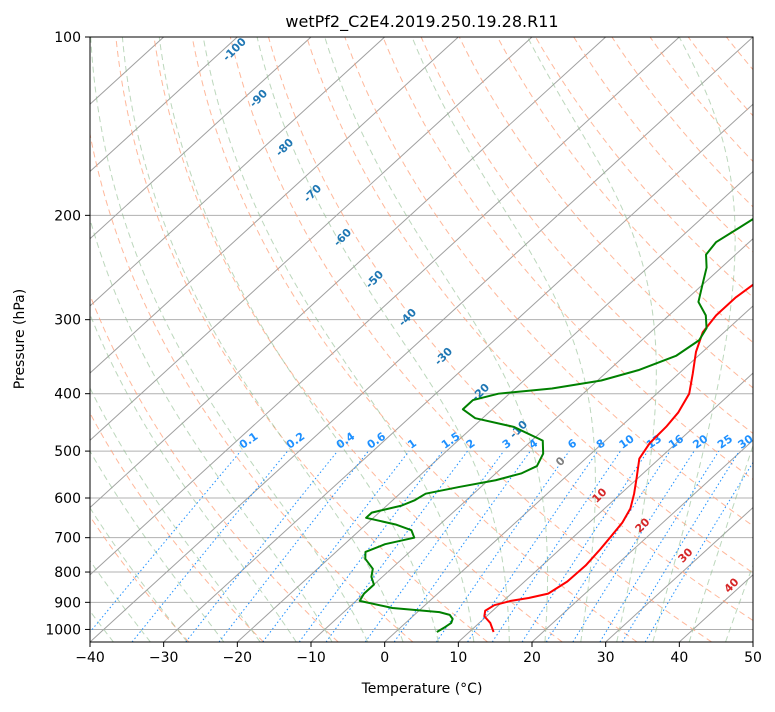 The width and height of the screenshot is (775, 712). What do you see at coordinates (407, 317) in the screenshot?
I see `isotherm-label: -40` at bounding box center [407, 317].